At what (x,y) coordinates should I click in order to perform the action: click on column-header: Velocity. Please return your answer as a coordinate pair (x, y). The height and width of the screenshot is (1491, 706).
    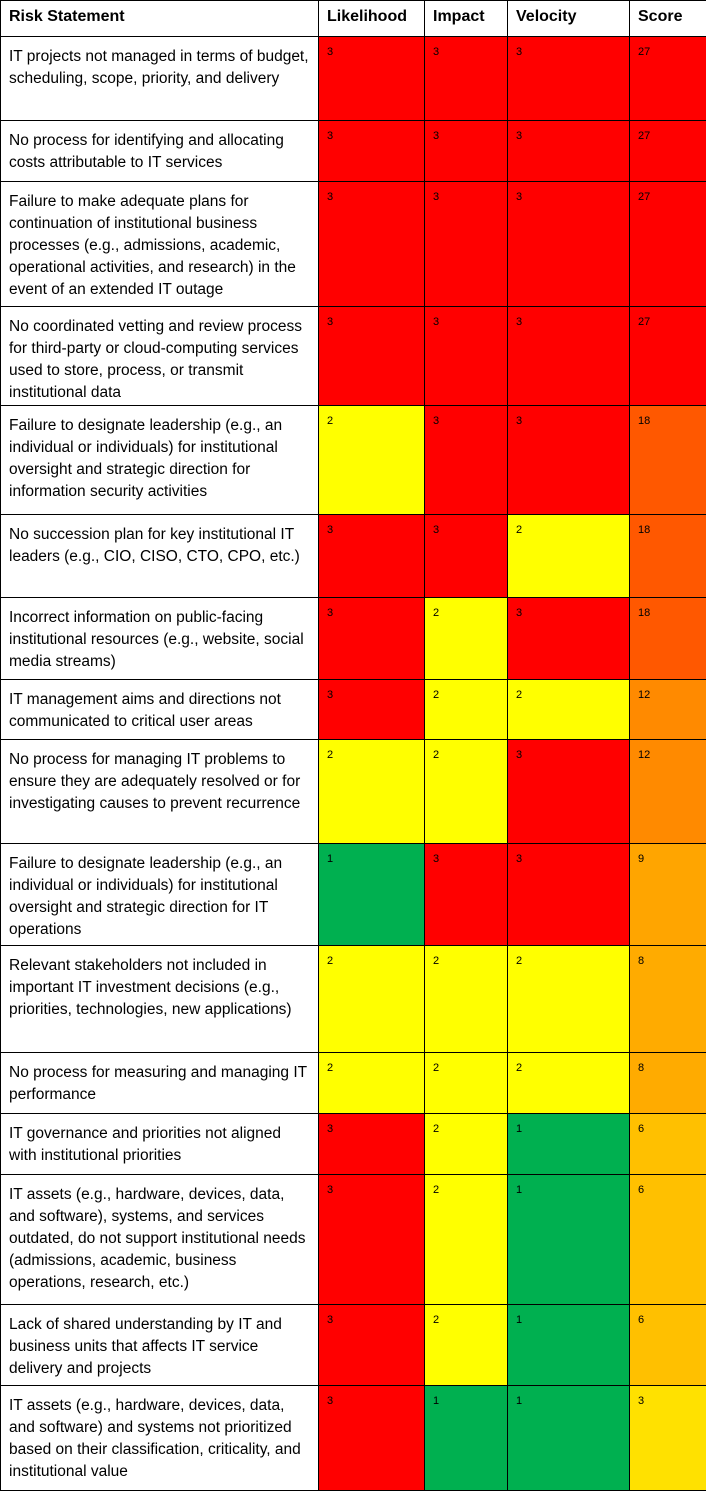
    Looking at the image, I should click on (569, 19).